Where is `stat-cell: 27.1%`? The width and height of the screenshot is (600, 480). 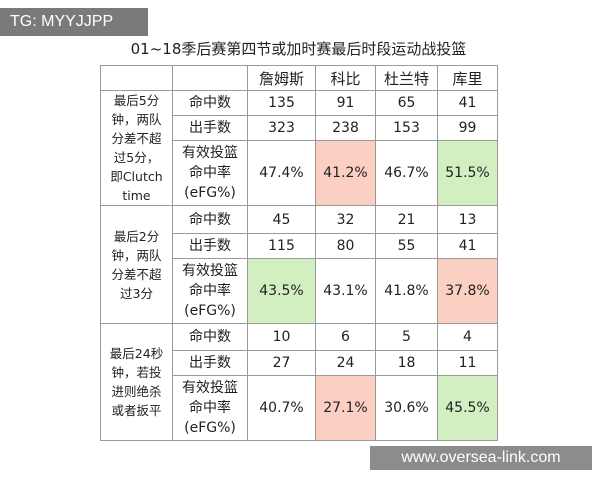
stat-cell: 27.1% is located at coordinates (345, 408).